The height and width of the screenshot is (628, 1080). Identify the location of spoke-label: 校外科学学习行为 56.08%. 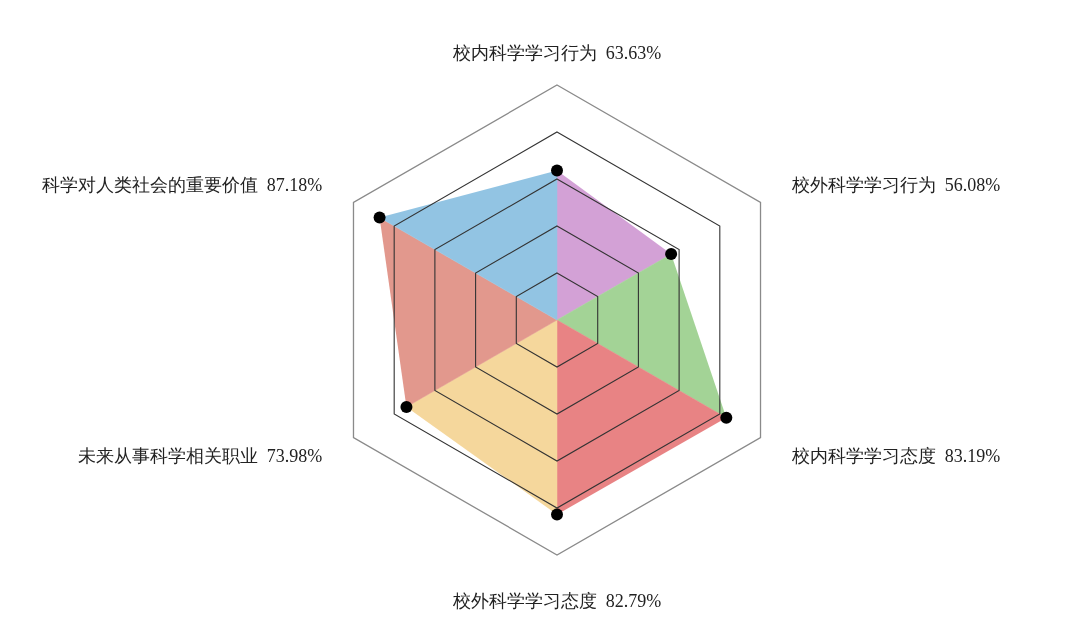
(895, 184).